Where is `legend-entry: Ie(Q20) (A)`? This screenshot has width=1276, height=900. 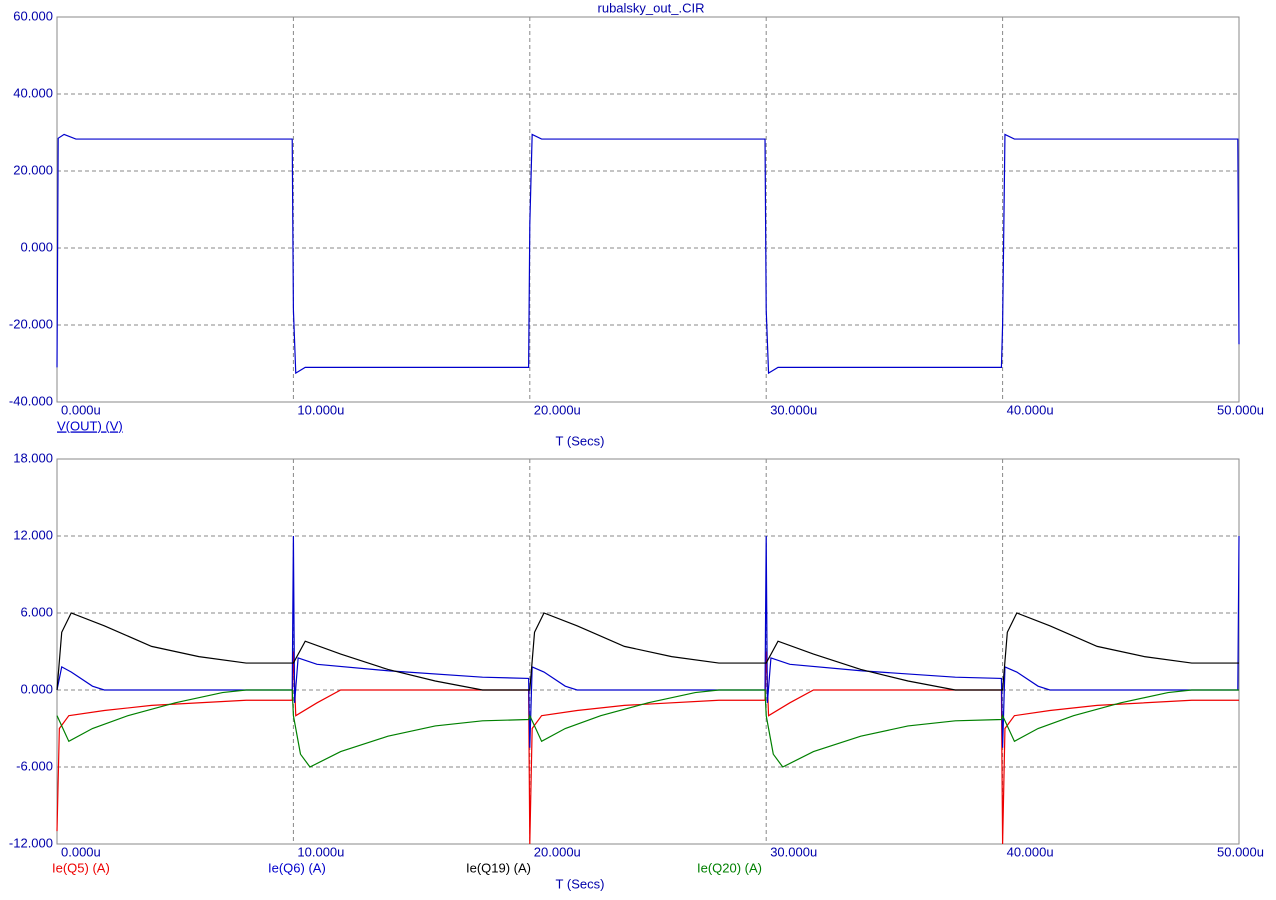
legend-entry: Ie(Q20) (A) is located at coordinates (729, 867).